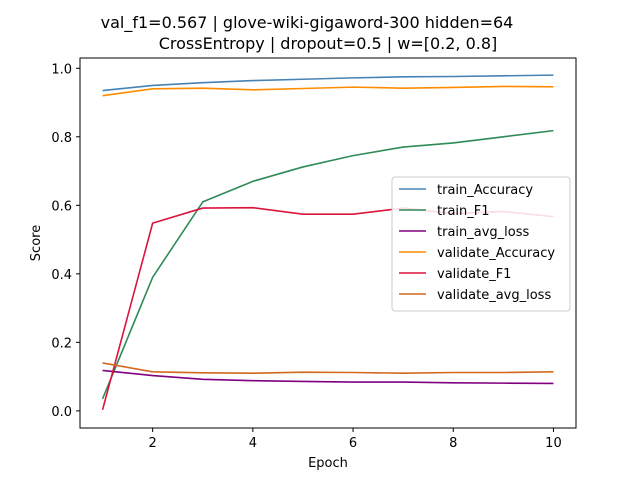 This screenshot has width=640, height=480. What do you see at coordinates (328, 377) in the screenshot?
I see `series-line-train_avg_loss` at bounding box center [328, 377].